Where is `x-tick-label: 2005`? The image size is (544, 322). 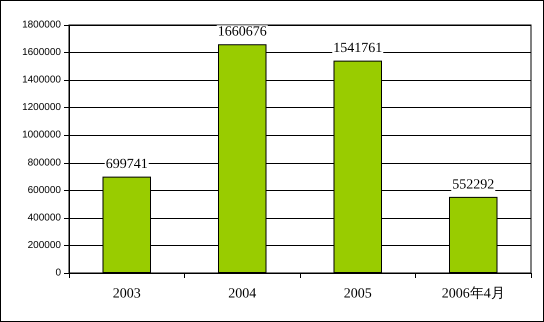
x-tick-label: 2005 is located at coordinates (358, 294).